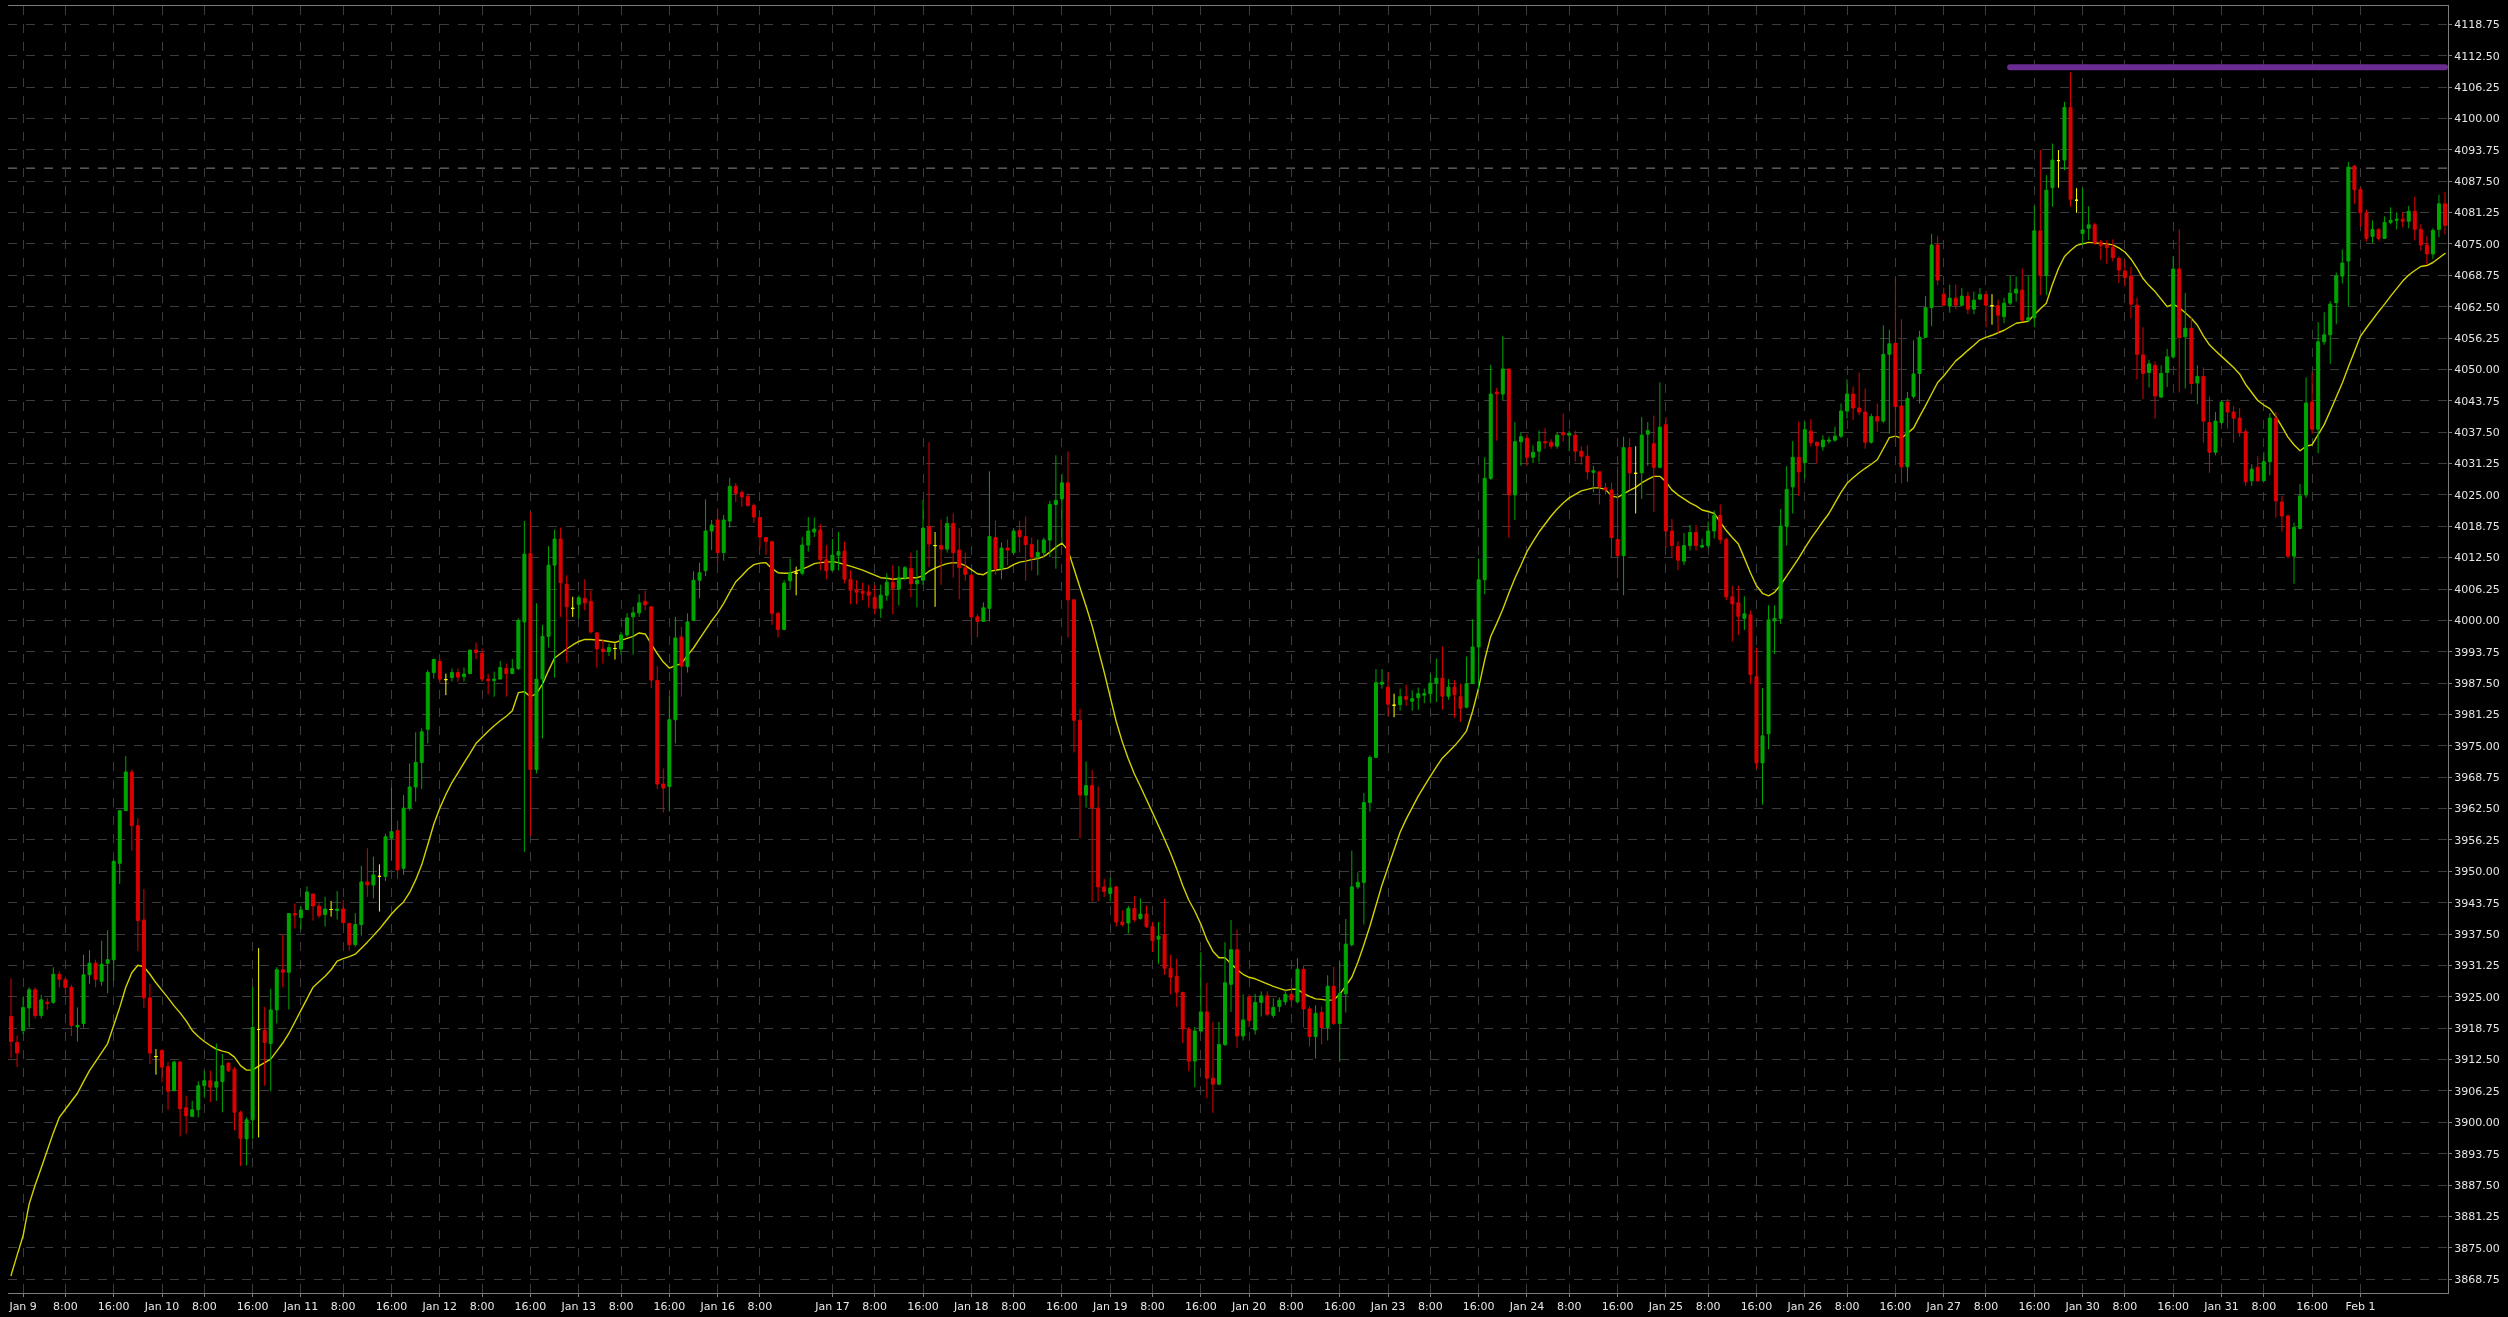 The image size is (2508, 1317). I want to click on y-tick-label: 4075.00, so click(2477, 244).